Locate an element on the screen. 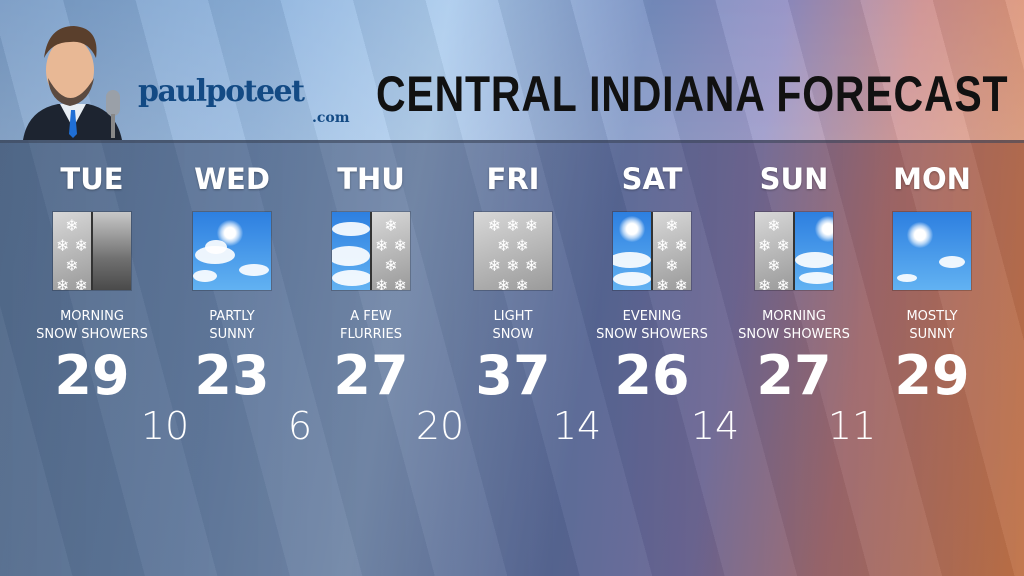  forecast-day-thu: THU ❄ ❄ ❄ ❄ ❄ ❄ A FEW FLURRIES 27 is located at coordinates (371, 284).